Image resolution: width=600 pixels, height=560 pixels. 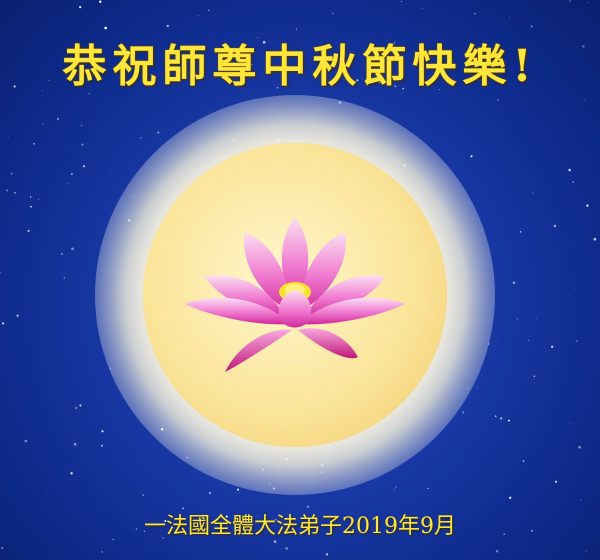 I want to click on lotus-flower-icon, so click(x=295, y=294).